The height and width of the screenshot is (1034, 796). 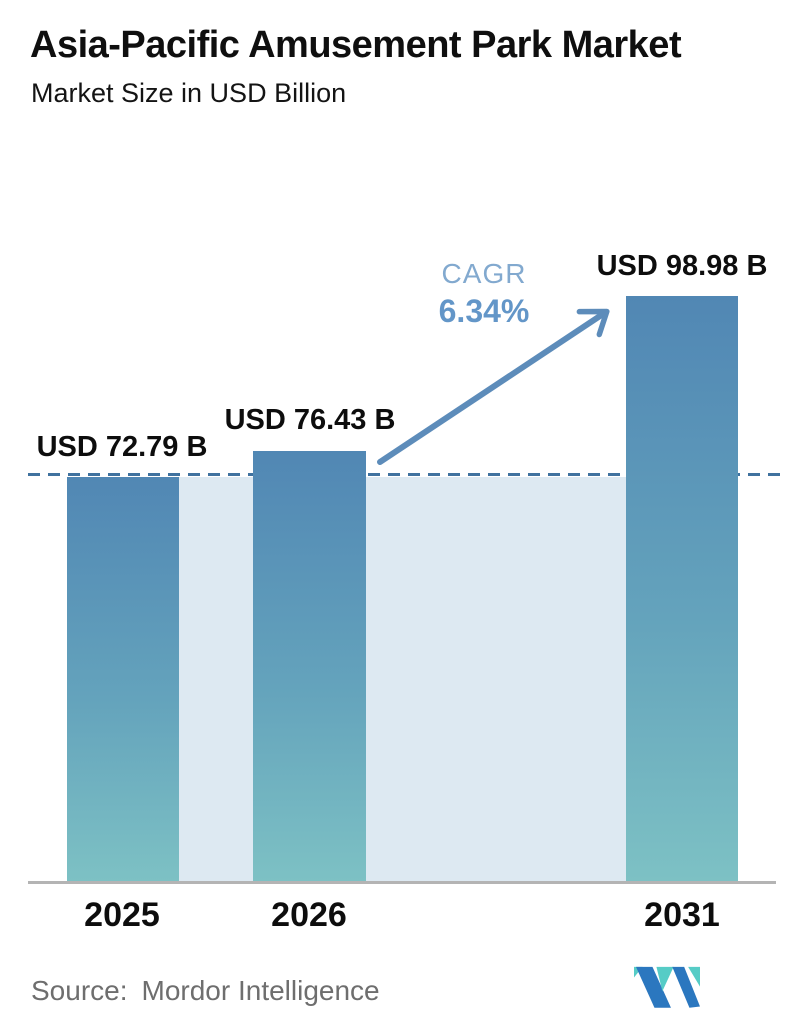 What do you see at coordinates (356, 45) in the screenshot?
I see `chart-title: Asia-Pacific Amusement Park Market` at bounding box center [356, 45].